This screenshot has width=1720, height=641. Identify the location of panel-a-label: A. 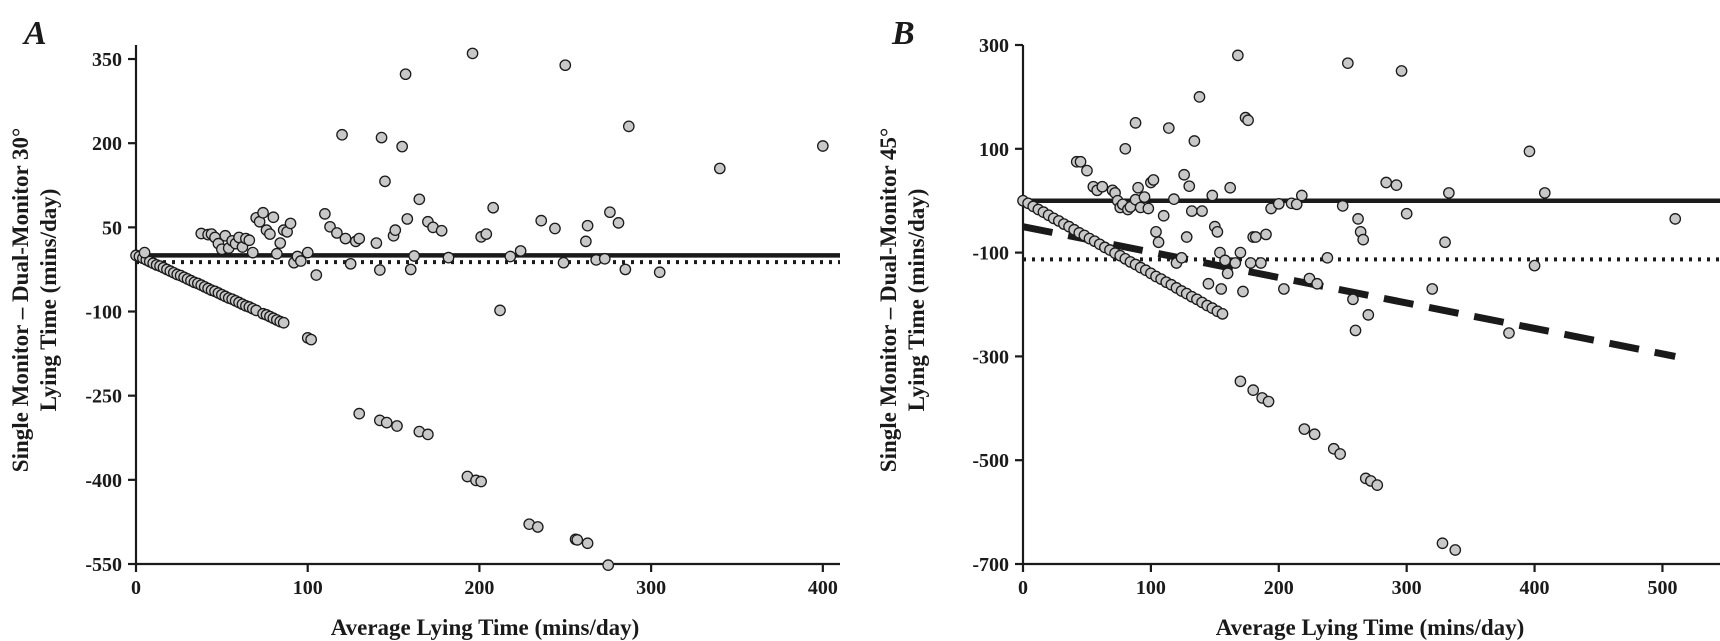
(34, 33).